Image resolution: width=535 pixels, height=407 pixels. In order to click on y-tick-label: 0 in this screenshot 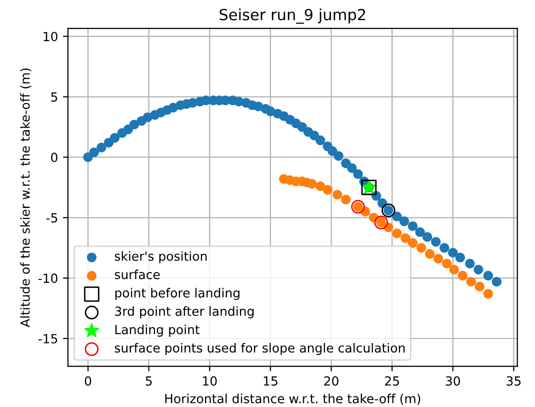, I will do `click(54, 157)`.